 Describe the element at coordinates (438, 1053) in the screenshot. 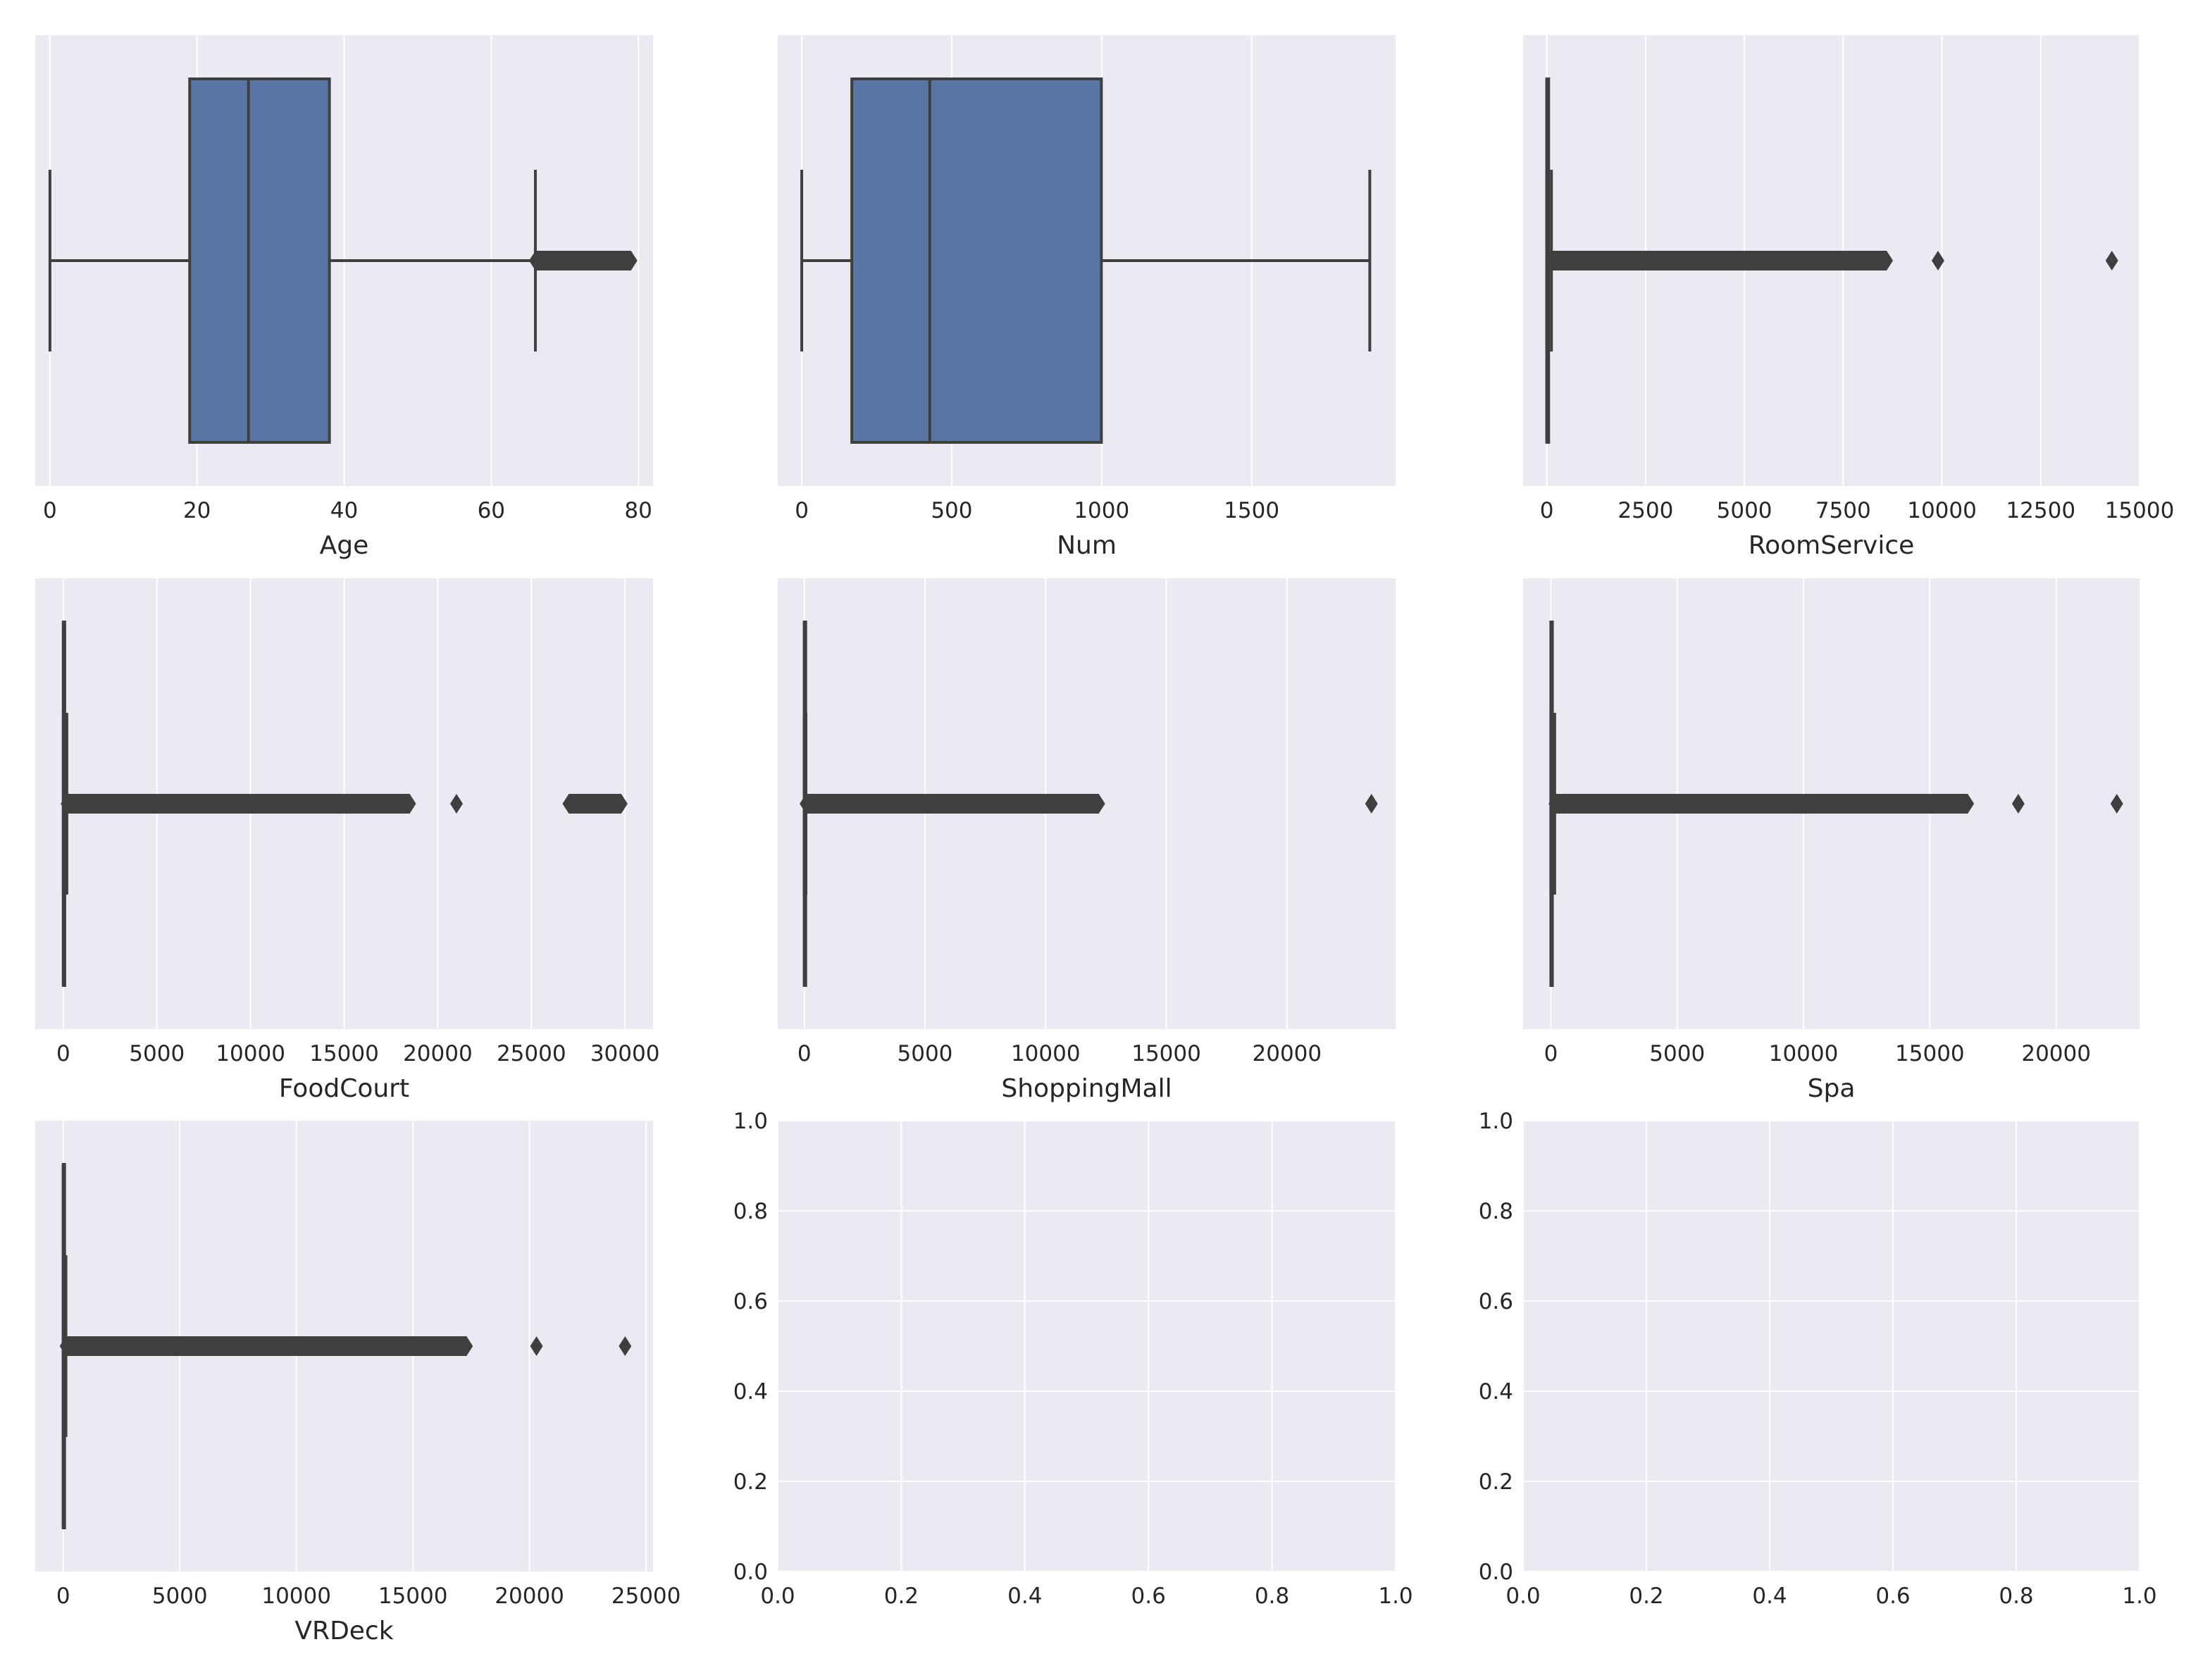

I see `x-tick-label: 20000` at that location.